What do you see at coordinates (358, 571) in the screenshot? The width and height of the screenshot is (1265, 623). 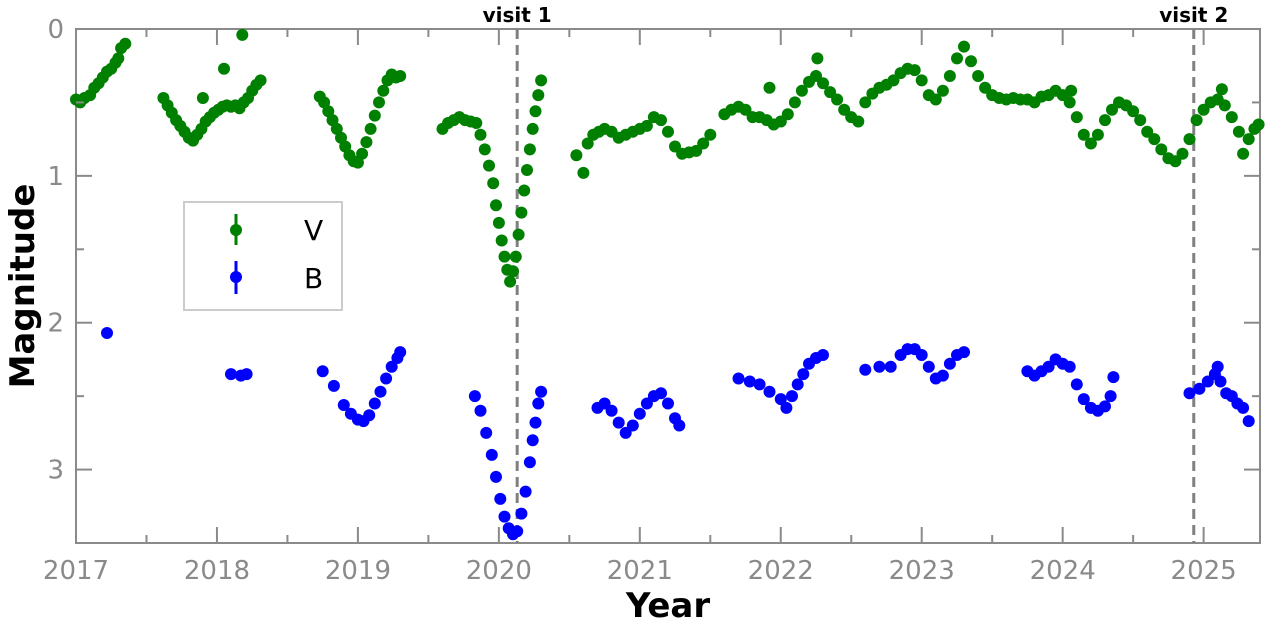 I see `x-tick-label: 2019` at bounding box center [358, 571].